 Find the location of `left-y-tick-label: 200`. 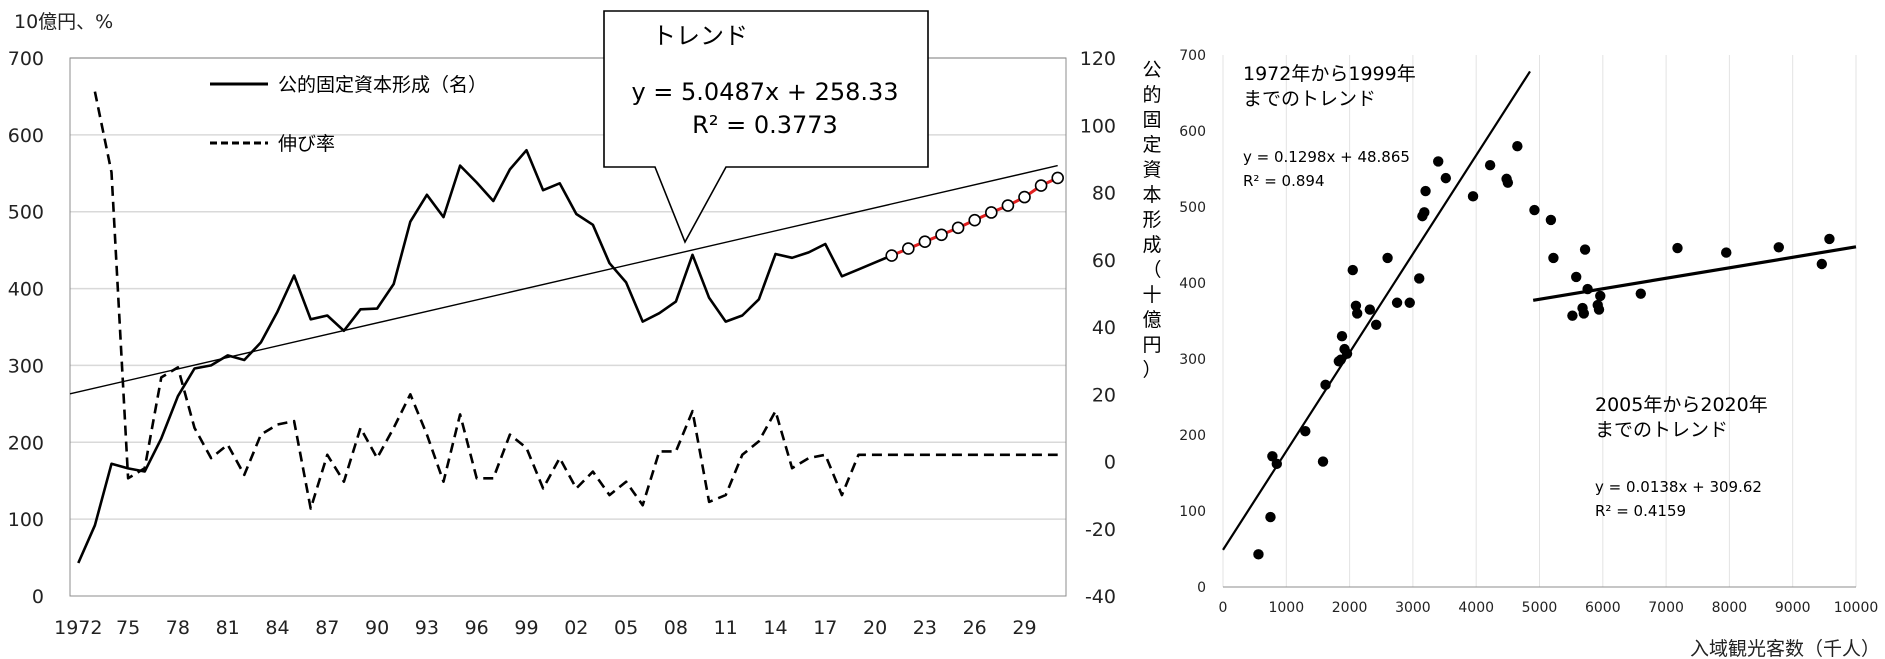

left-y-tick-label: 200 is located at coordinates (26, 443).